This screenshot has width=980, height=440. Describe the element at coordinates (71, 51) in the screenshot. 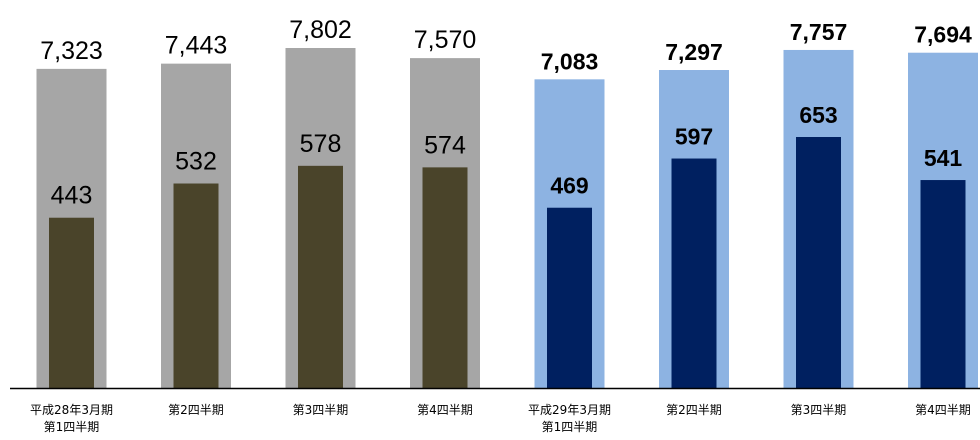

I see `outer-value-label: 7,323` at that location.